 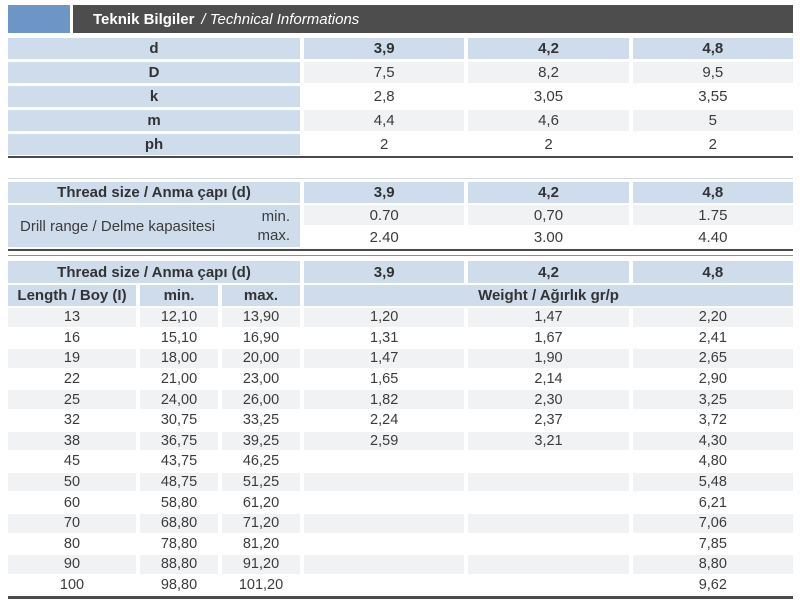 What do you see at coordinates (712, 272) in the screenshot?
I see `size-column-header: 4,8` at bounding box center [712, 272].